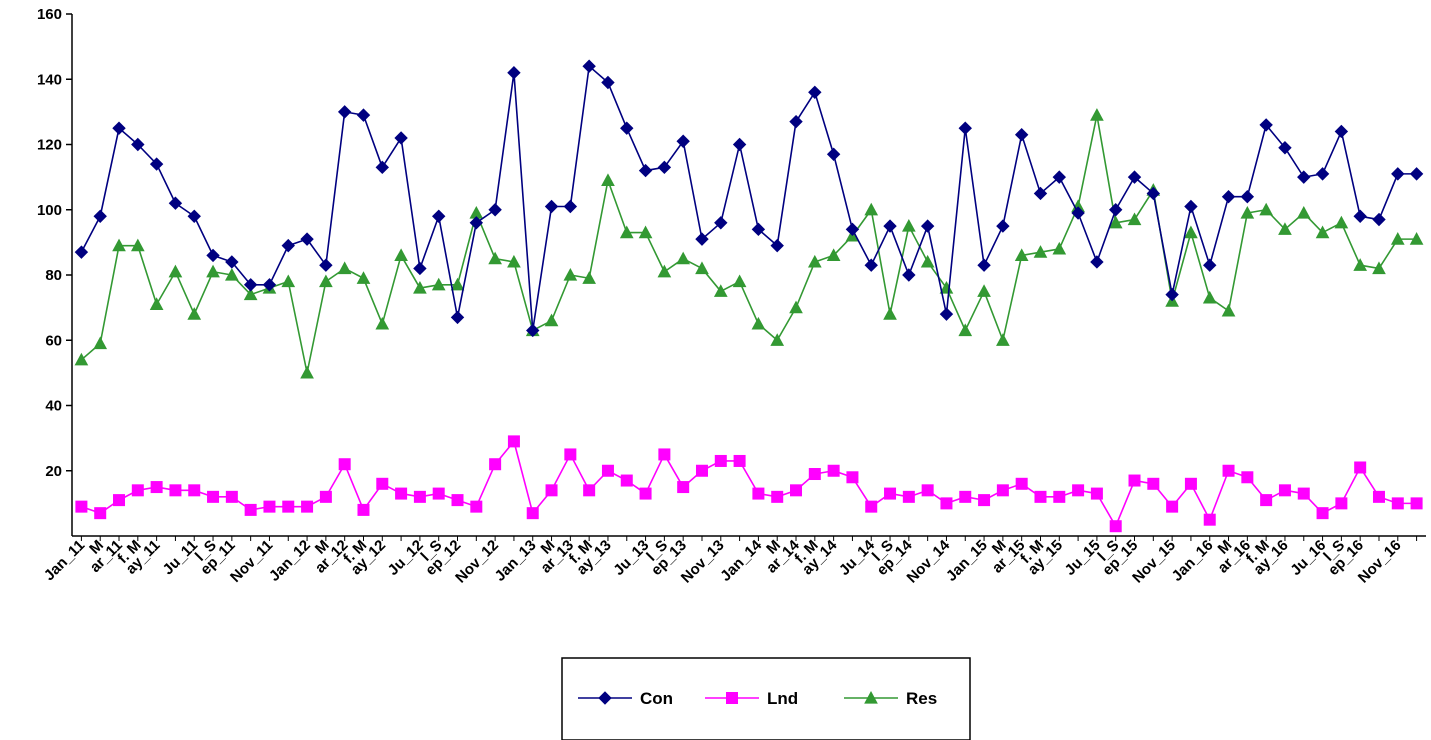 The image size is (1431, 740). Describe the element at coordinates (49, 14) in the screenshot. I see `y-tick-label: 160` at that location.